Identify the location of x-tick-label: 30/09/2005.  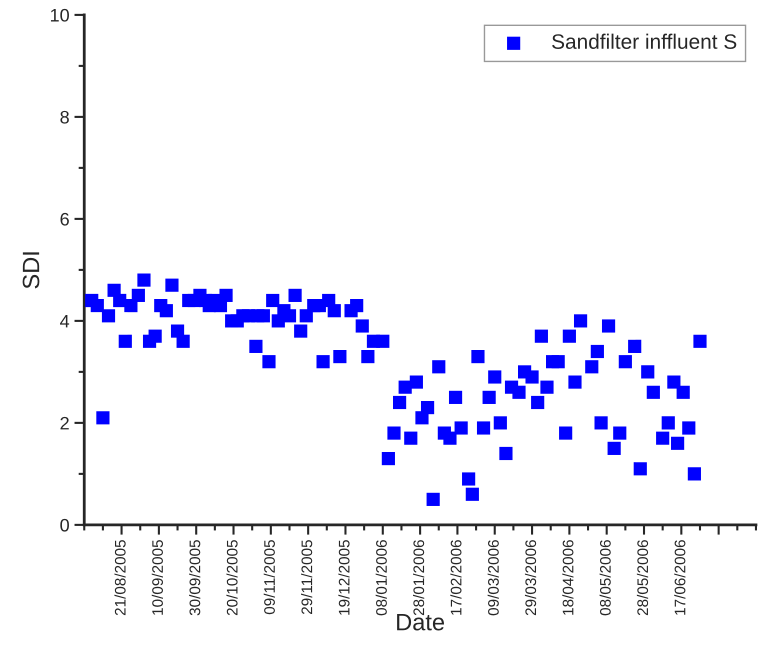
(194, 578).